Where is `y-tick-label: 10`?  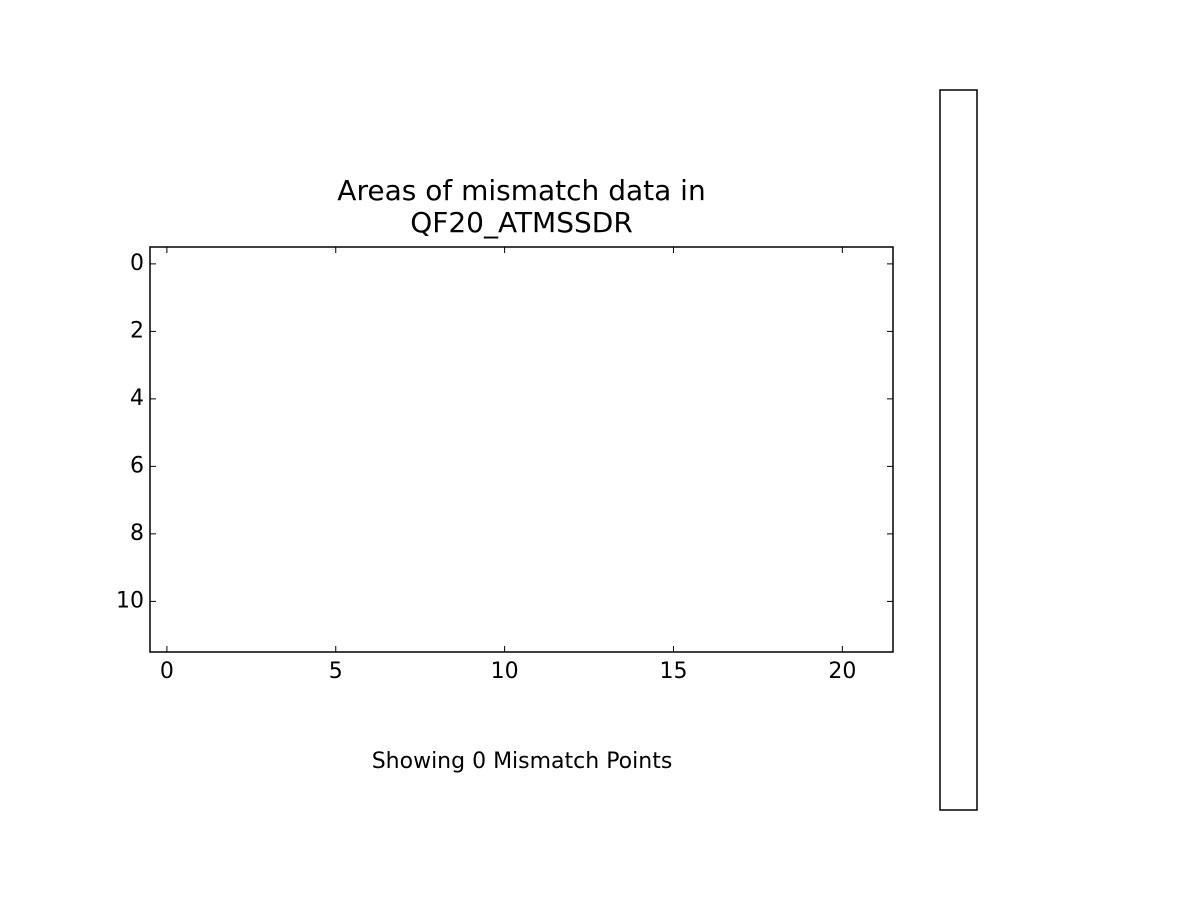 y-tick-label: 10 is located at coordinates (130, 600).